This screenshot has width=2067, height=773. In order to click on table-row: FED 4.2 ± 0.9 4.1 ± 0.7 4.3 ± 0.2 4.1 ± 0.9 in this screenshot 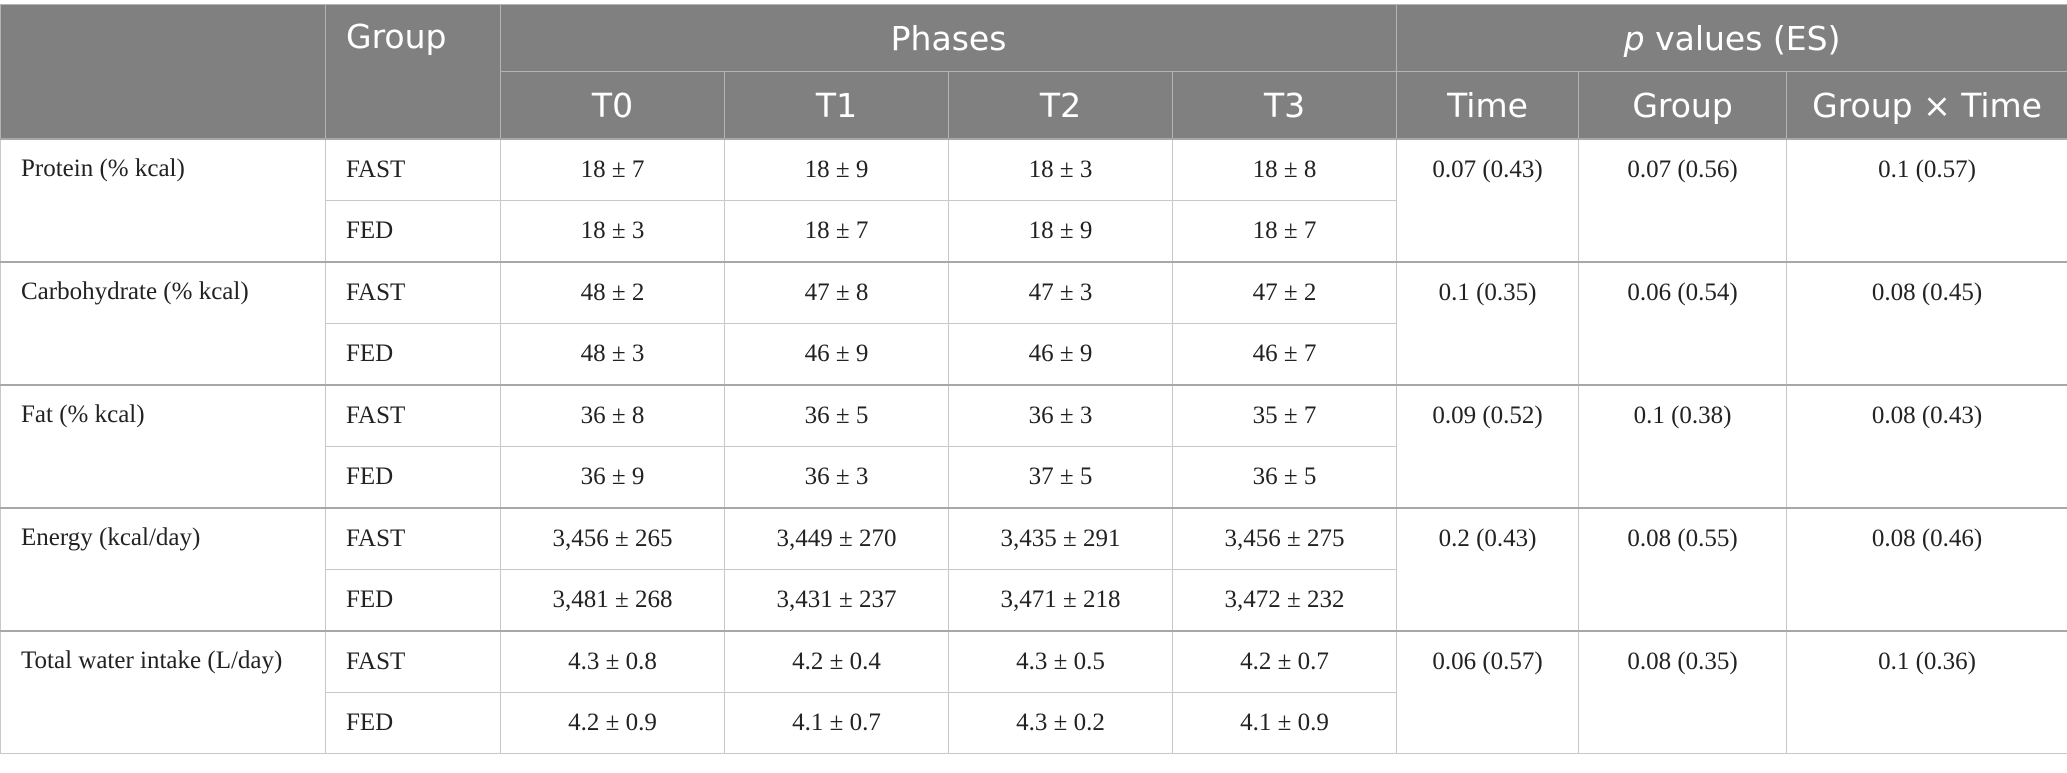, I will do `click(1034, 723)`.